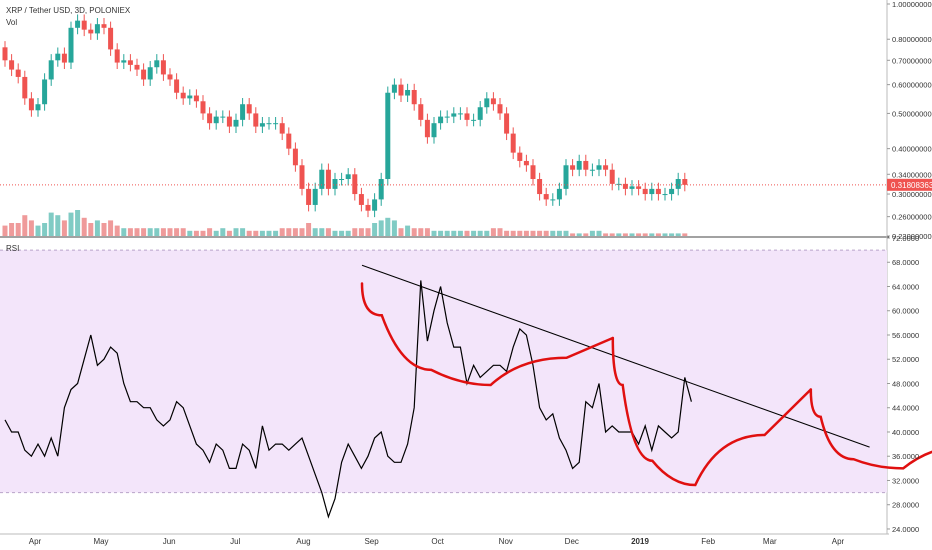  What do you see at coordinates (905, 238) in the screenshot?
I see `rsi-tick-label: 72.0000` at bounding box center [905, 238].